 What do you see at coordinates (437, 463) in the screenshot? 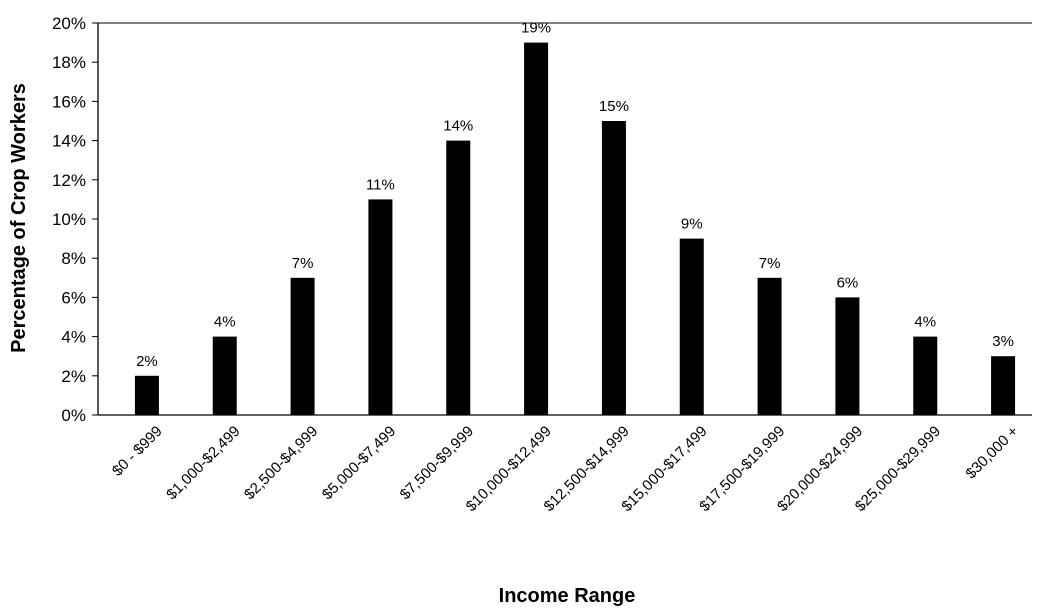
I see `x-tick-label: $7,500-$9,999` at bounding box center [437, 463].